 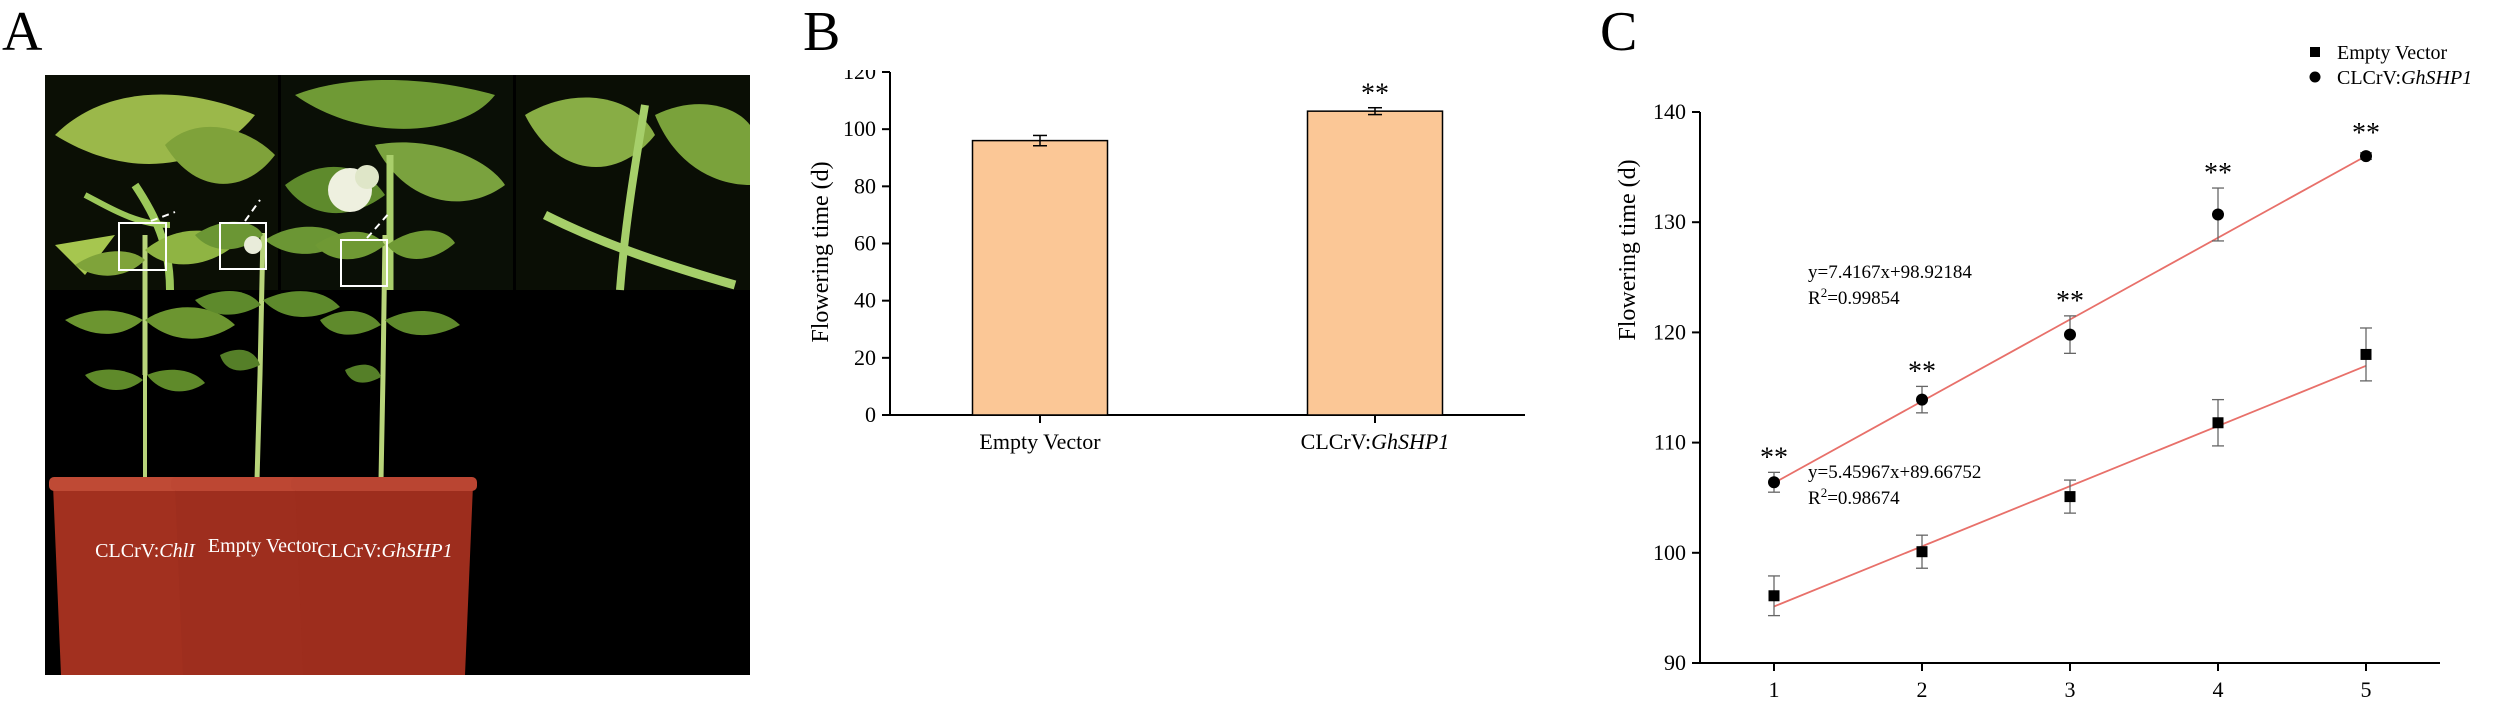 I want to click on c-x-tick-label: 5, so click(x=2366, y=689).